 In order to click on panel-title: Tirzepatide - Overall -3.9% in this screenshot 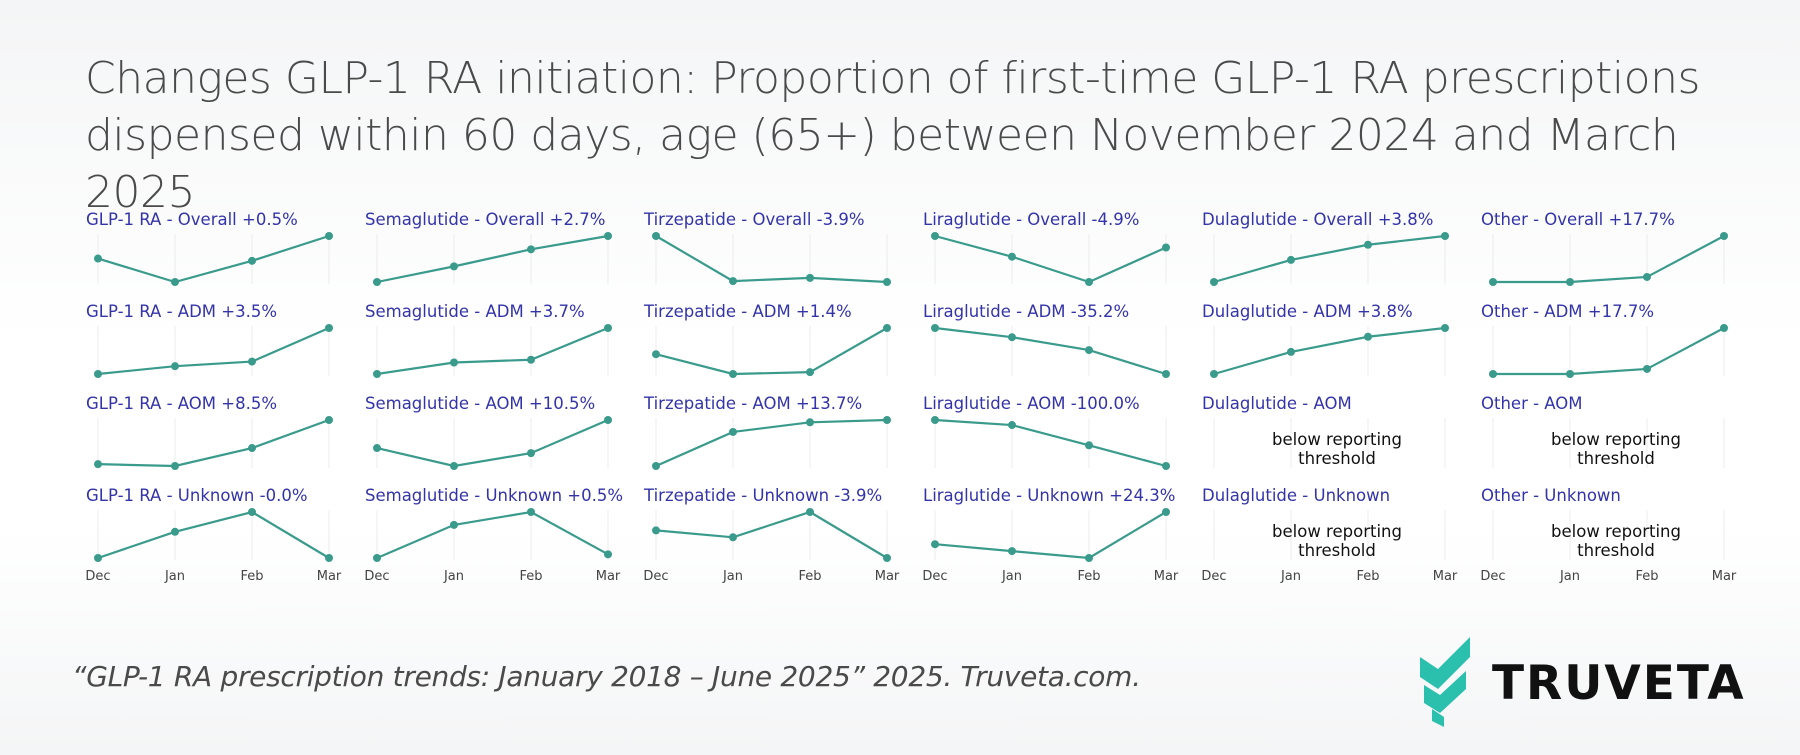, I will do `click(754, 219)`.